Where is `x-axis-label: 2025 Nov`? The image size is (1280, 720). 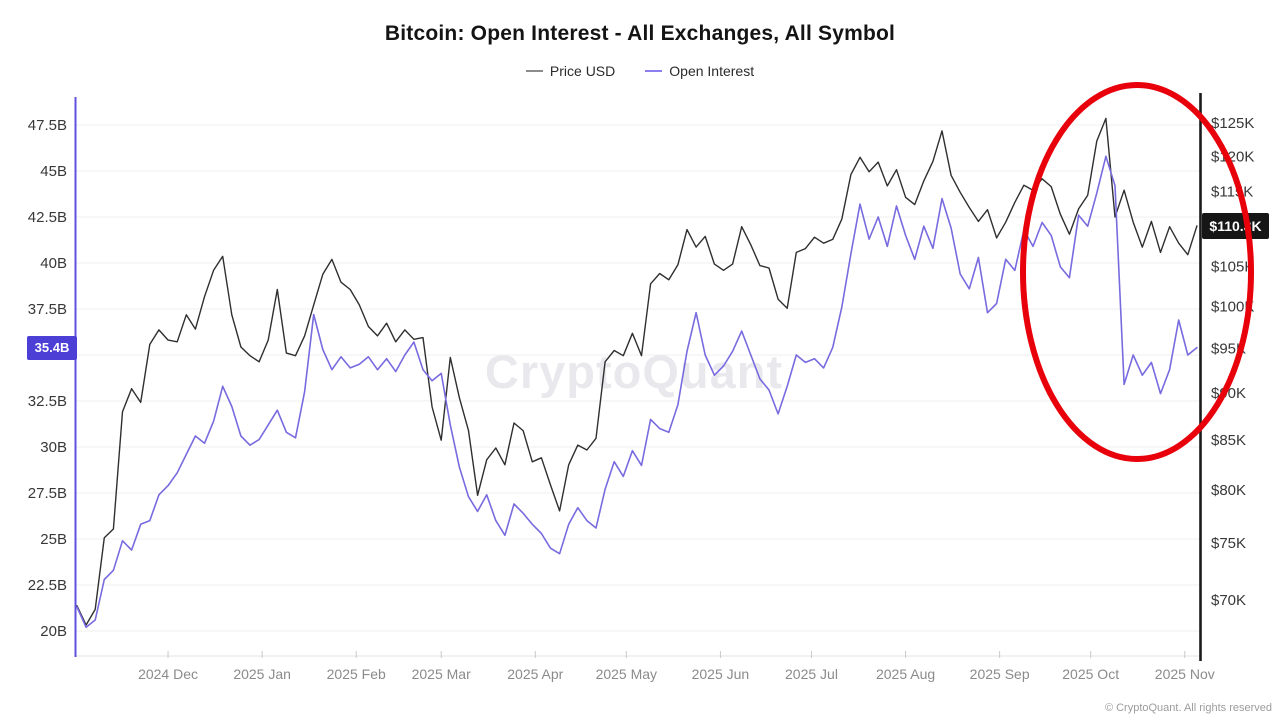 x-axis-label: 2025 Nov is located at coordinates (1185, 674).